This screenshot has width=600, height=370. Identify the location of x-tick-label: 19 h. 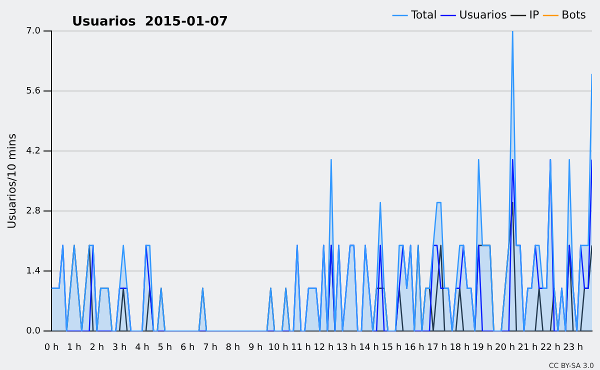
(482, 347).